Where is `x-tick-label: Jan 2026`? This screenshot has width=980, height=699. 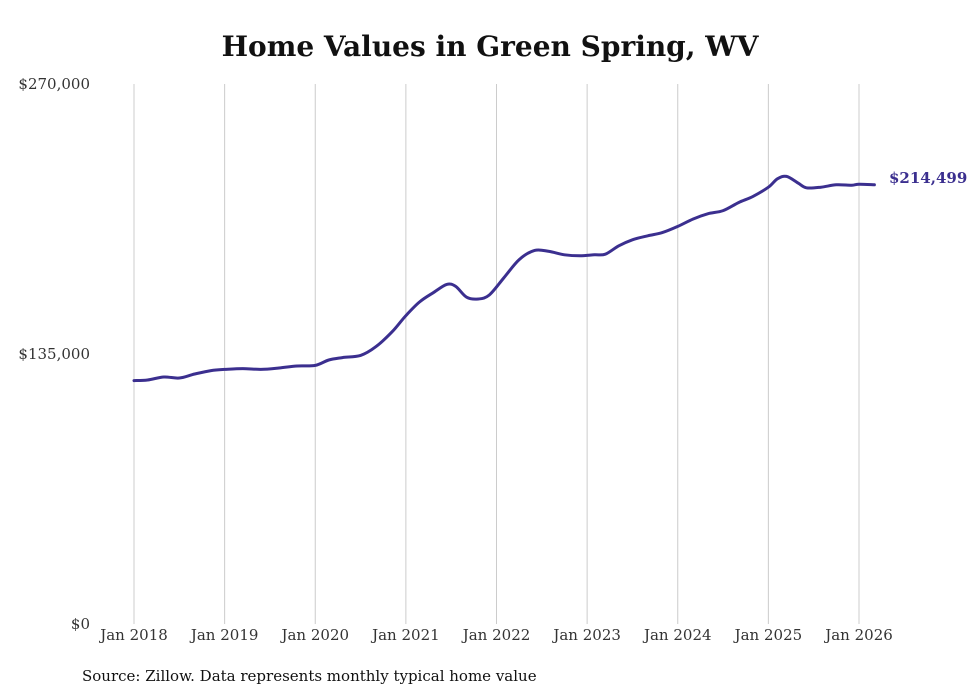 x-tick-label: Jan 2026 is located at coordinates (858, 635).